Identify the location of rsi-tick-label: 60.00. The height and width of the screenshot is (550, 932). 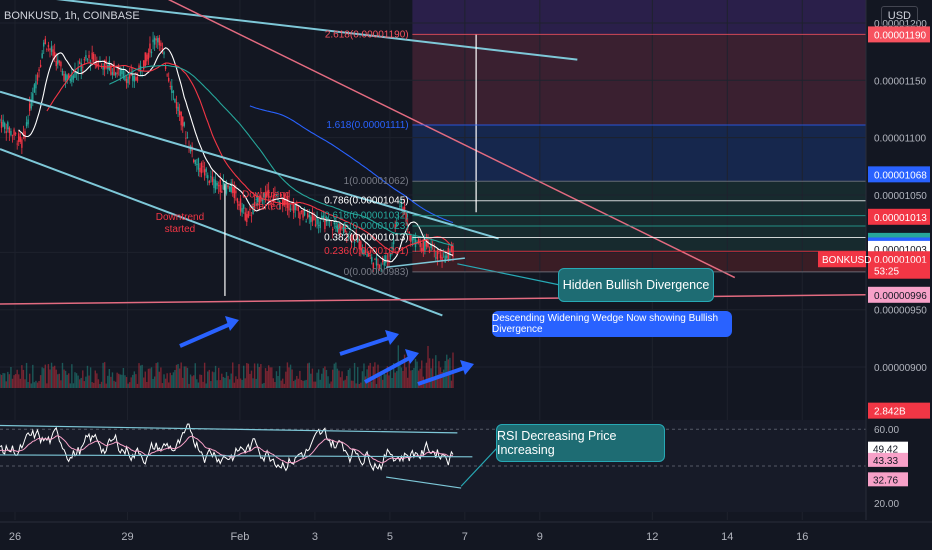
(886, 430).